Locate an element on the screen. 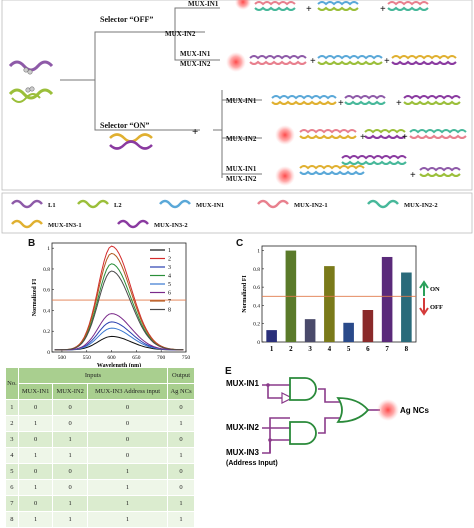 This screenshot has height=528, width=474. legend-label: MUX-IN2-1 is located at coordinates (311, 205).